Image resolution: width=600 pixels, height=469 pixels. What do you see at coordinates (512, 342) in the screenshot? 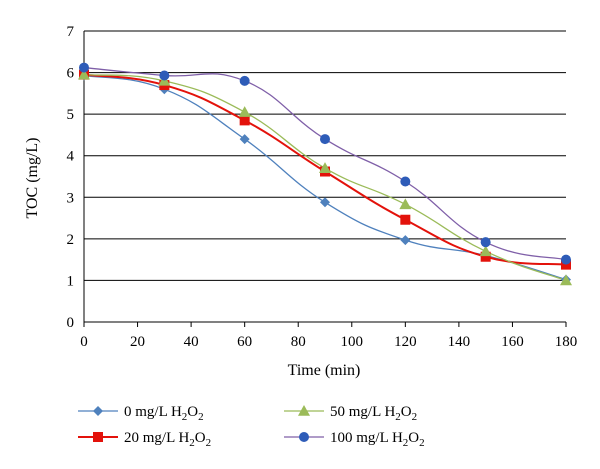
I see `x-tick-label-8: 160` at bounding box center [512, 342].